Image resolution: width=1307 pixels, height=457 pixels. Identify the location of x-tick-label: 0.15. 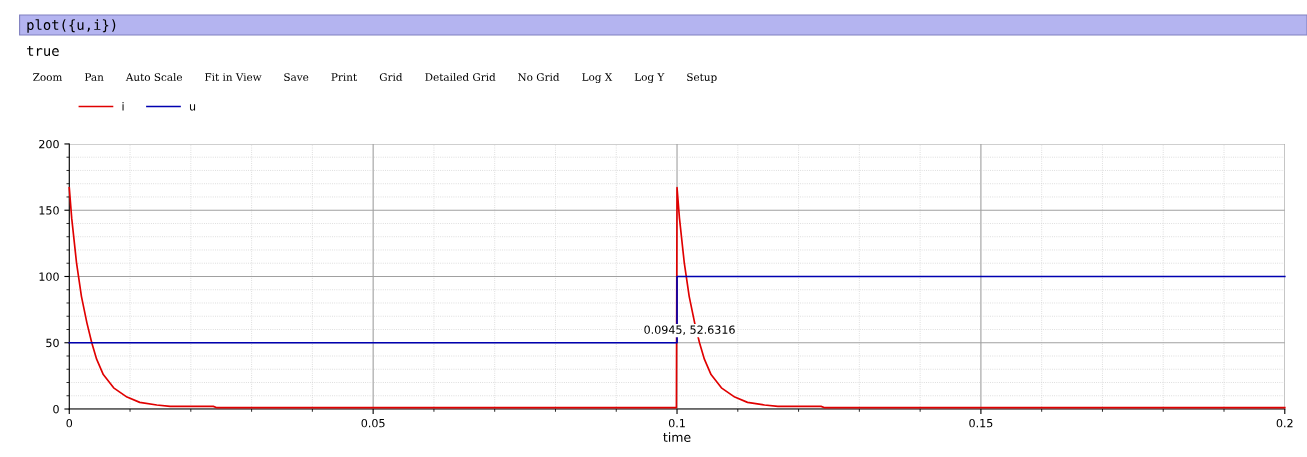
(981, 423).